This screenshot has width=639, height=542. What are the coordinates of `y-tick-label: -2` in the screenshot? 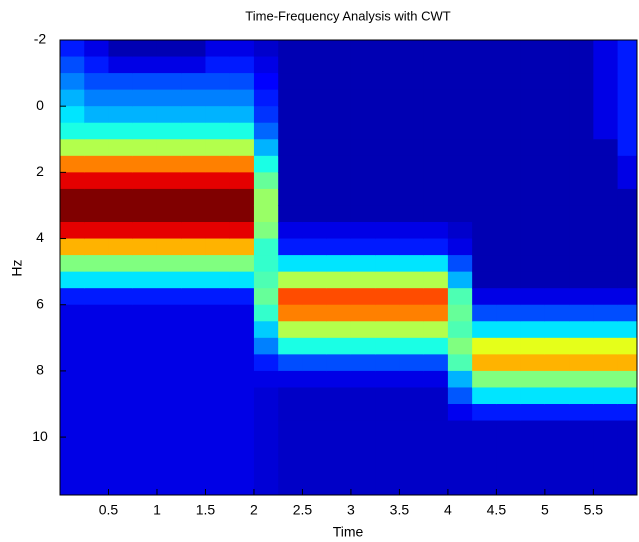 It's located at (40, 39).